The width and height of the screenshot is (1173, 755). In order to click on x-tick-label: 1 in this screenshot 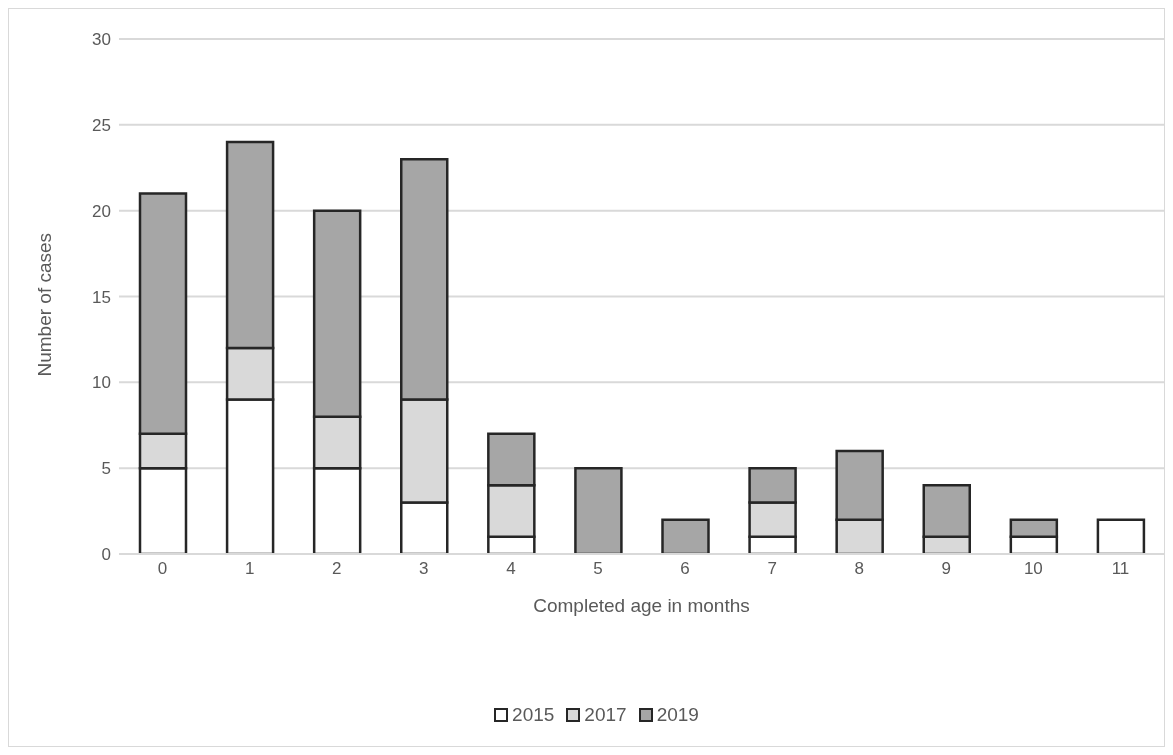, I will do `click(249, 569)`.